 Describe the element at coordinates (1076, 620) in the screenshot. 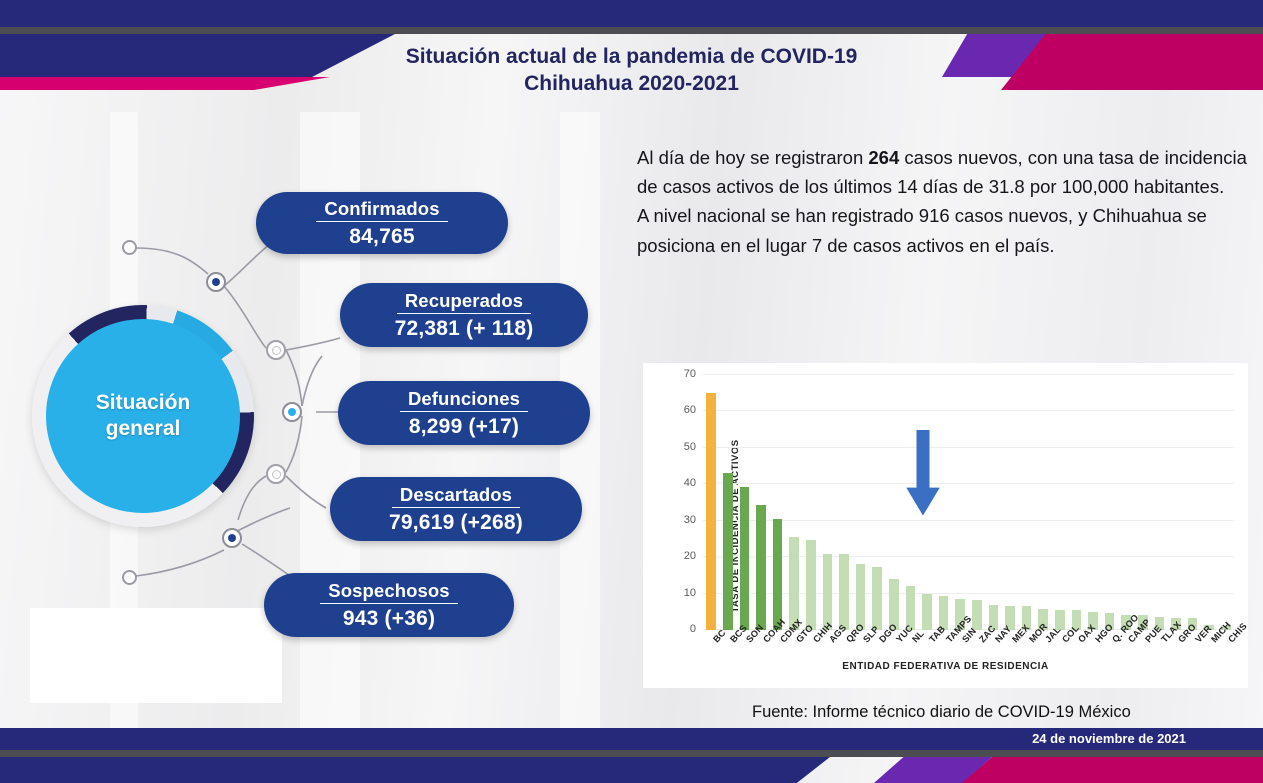

I see `bar-oax` at that location.